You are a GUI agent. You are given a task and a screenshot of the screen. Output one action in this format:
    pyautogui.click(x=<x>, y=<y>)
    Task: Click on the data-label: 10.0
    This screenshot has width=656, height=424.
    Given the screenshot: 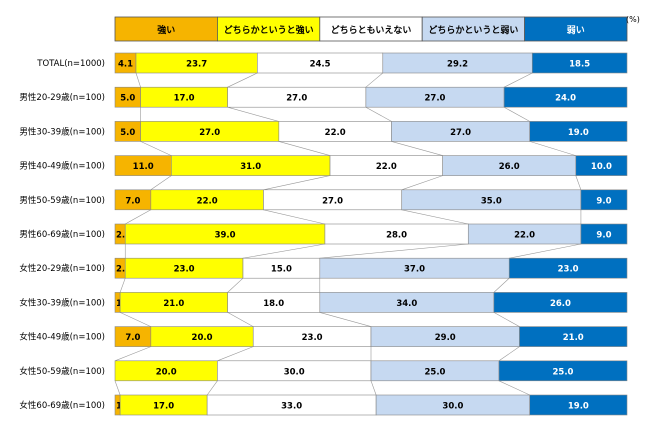 What is the action you would take?
    pyautogui.click(x=601, y=167)
    